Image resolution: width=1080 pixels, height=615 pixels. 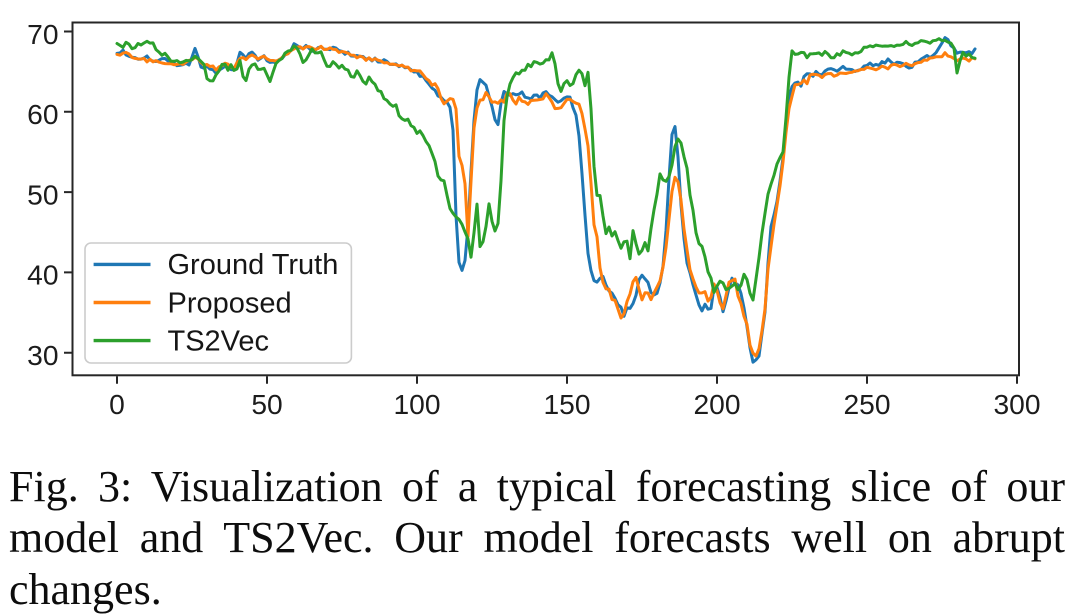 I want to click on svg-text: 30, so click(x=42, y=355).